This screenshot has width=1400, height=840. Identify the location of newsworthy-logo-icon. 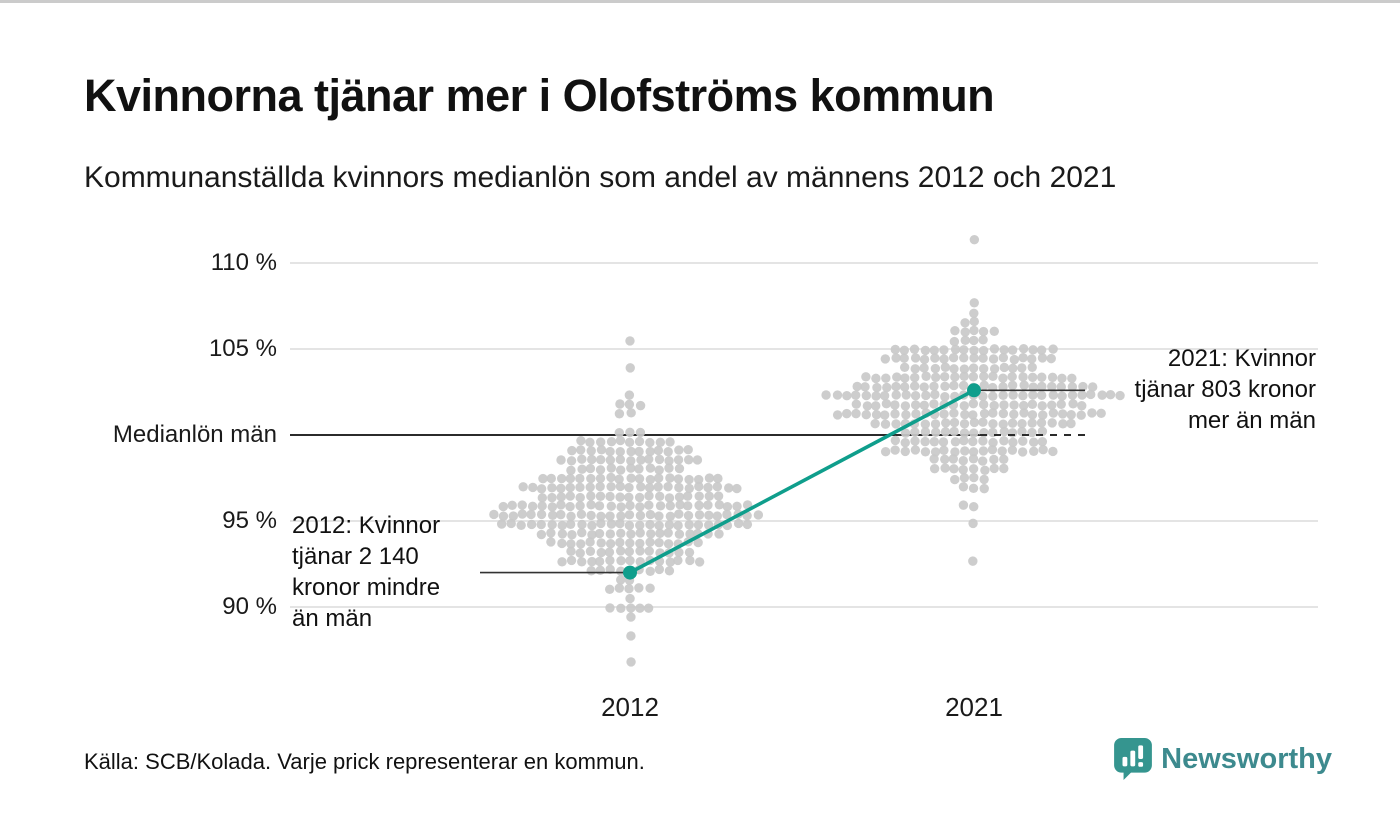
(1133, 759).